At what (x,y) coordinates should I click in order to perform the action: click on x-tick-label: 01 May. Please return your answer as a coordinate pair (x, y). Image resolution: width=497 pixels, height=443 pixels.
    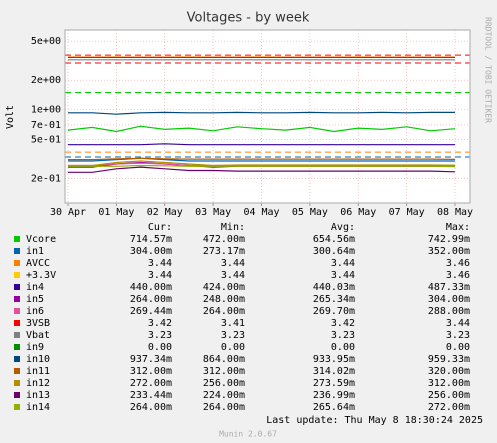
    Looking at the image, I should click on (116, 212).